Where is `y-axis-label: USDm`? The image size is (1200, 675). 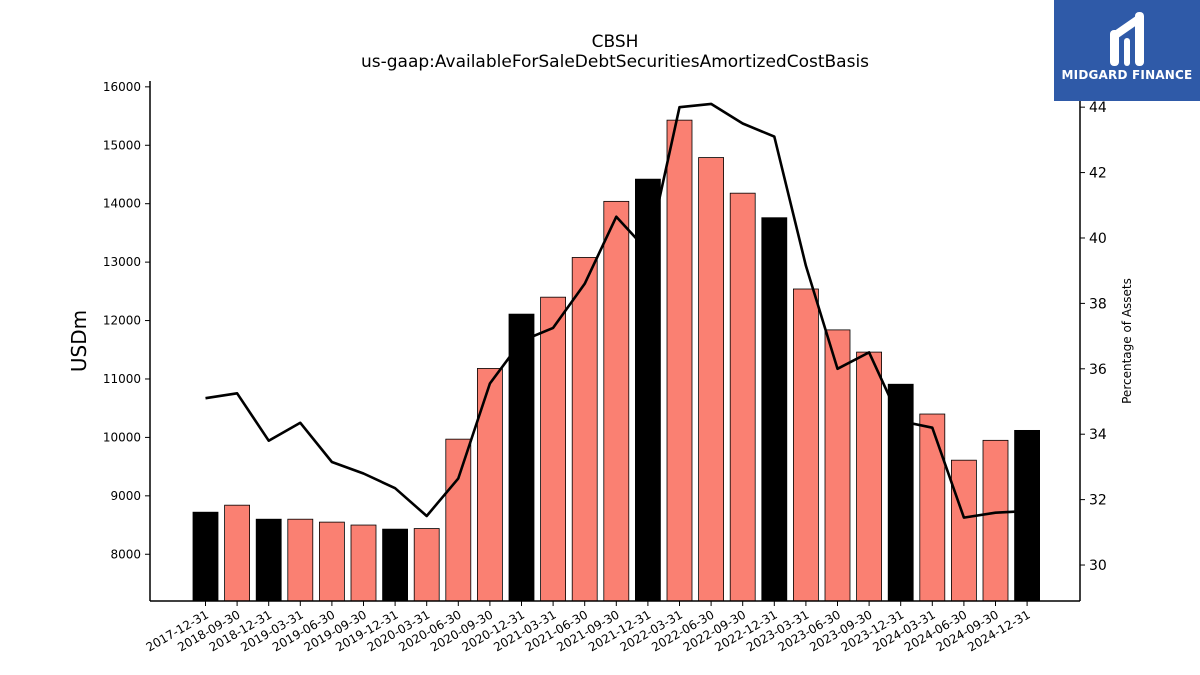 y-axis-label: USDm is located at coordinates (79, 341).